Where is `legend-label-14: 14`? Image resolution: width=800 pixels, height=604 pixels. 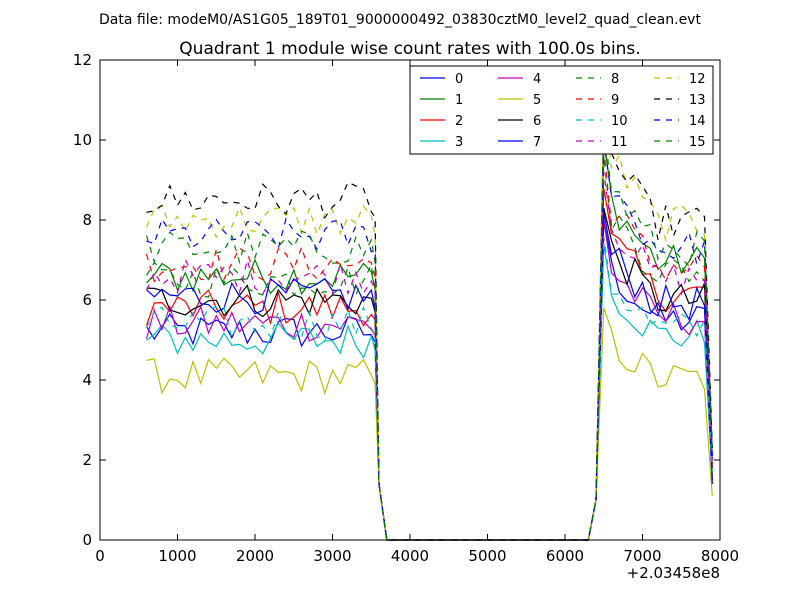
legend-label-14: 14 is located at coordinates (697, 121).